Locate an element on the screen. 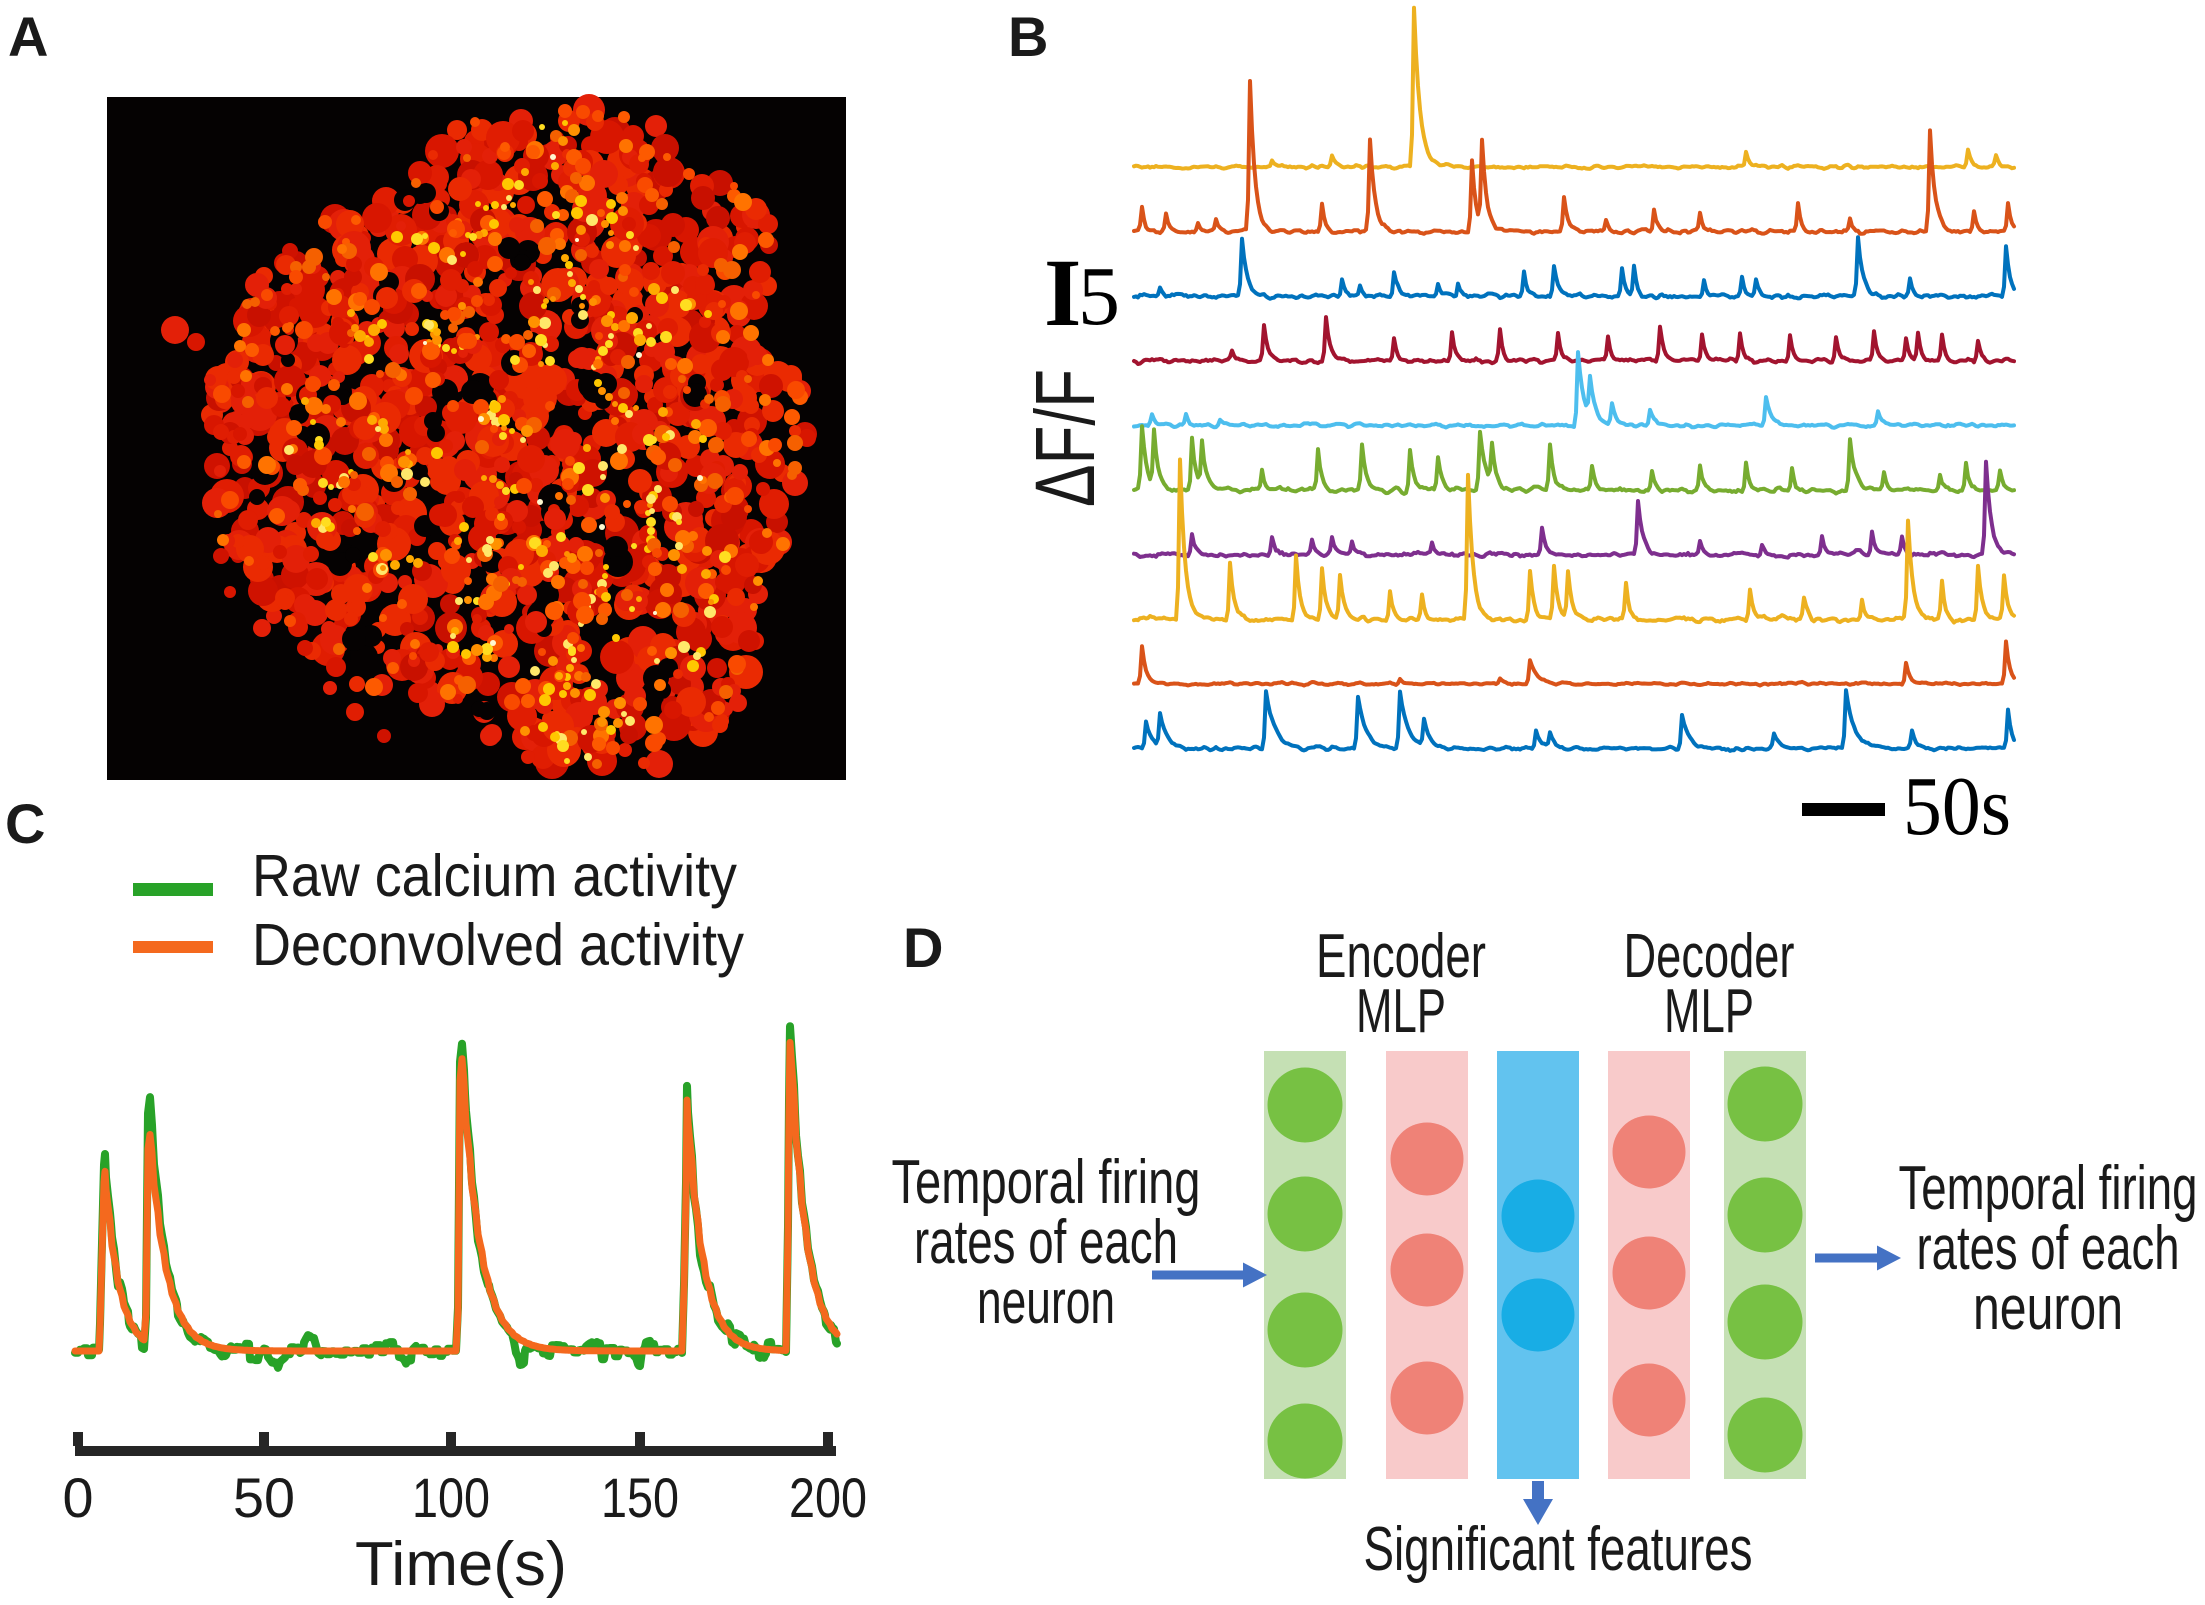 This screenshot has width=2205, height=1605. svg-text: Deconvolved activity is located at coordinates (498, 945).